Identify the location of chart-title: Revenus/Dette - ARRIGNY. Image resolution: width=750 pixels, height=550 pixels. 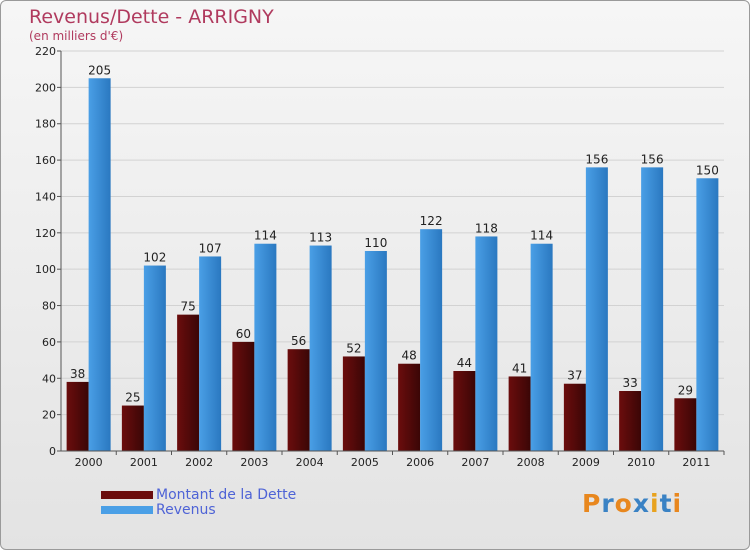
(151, 17).